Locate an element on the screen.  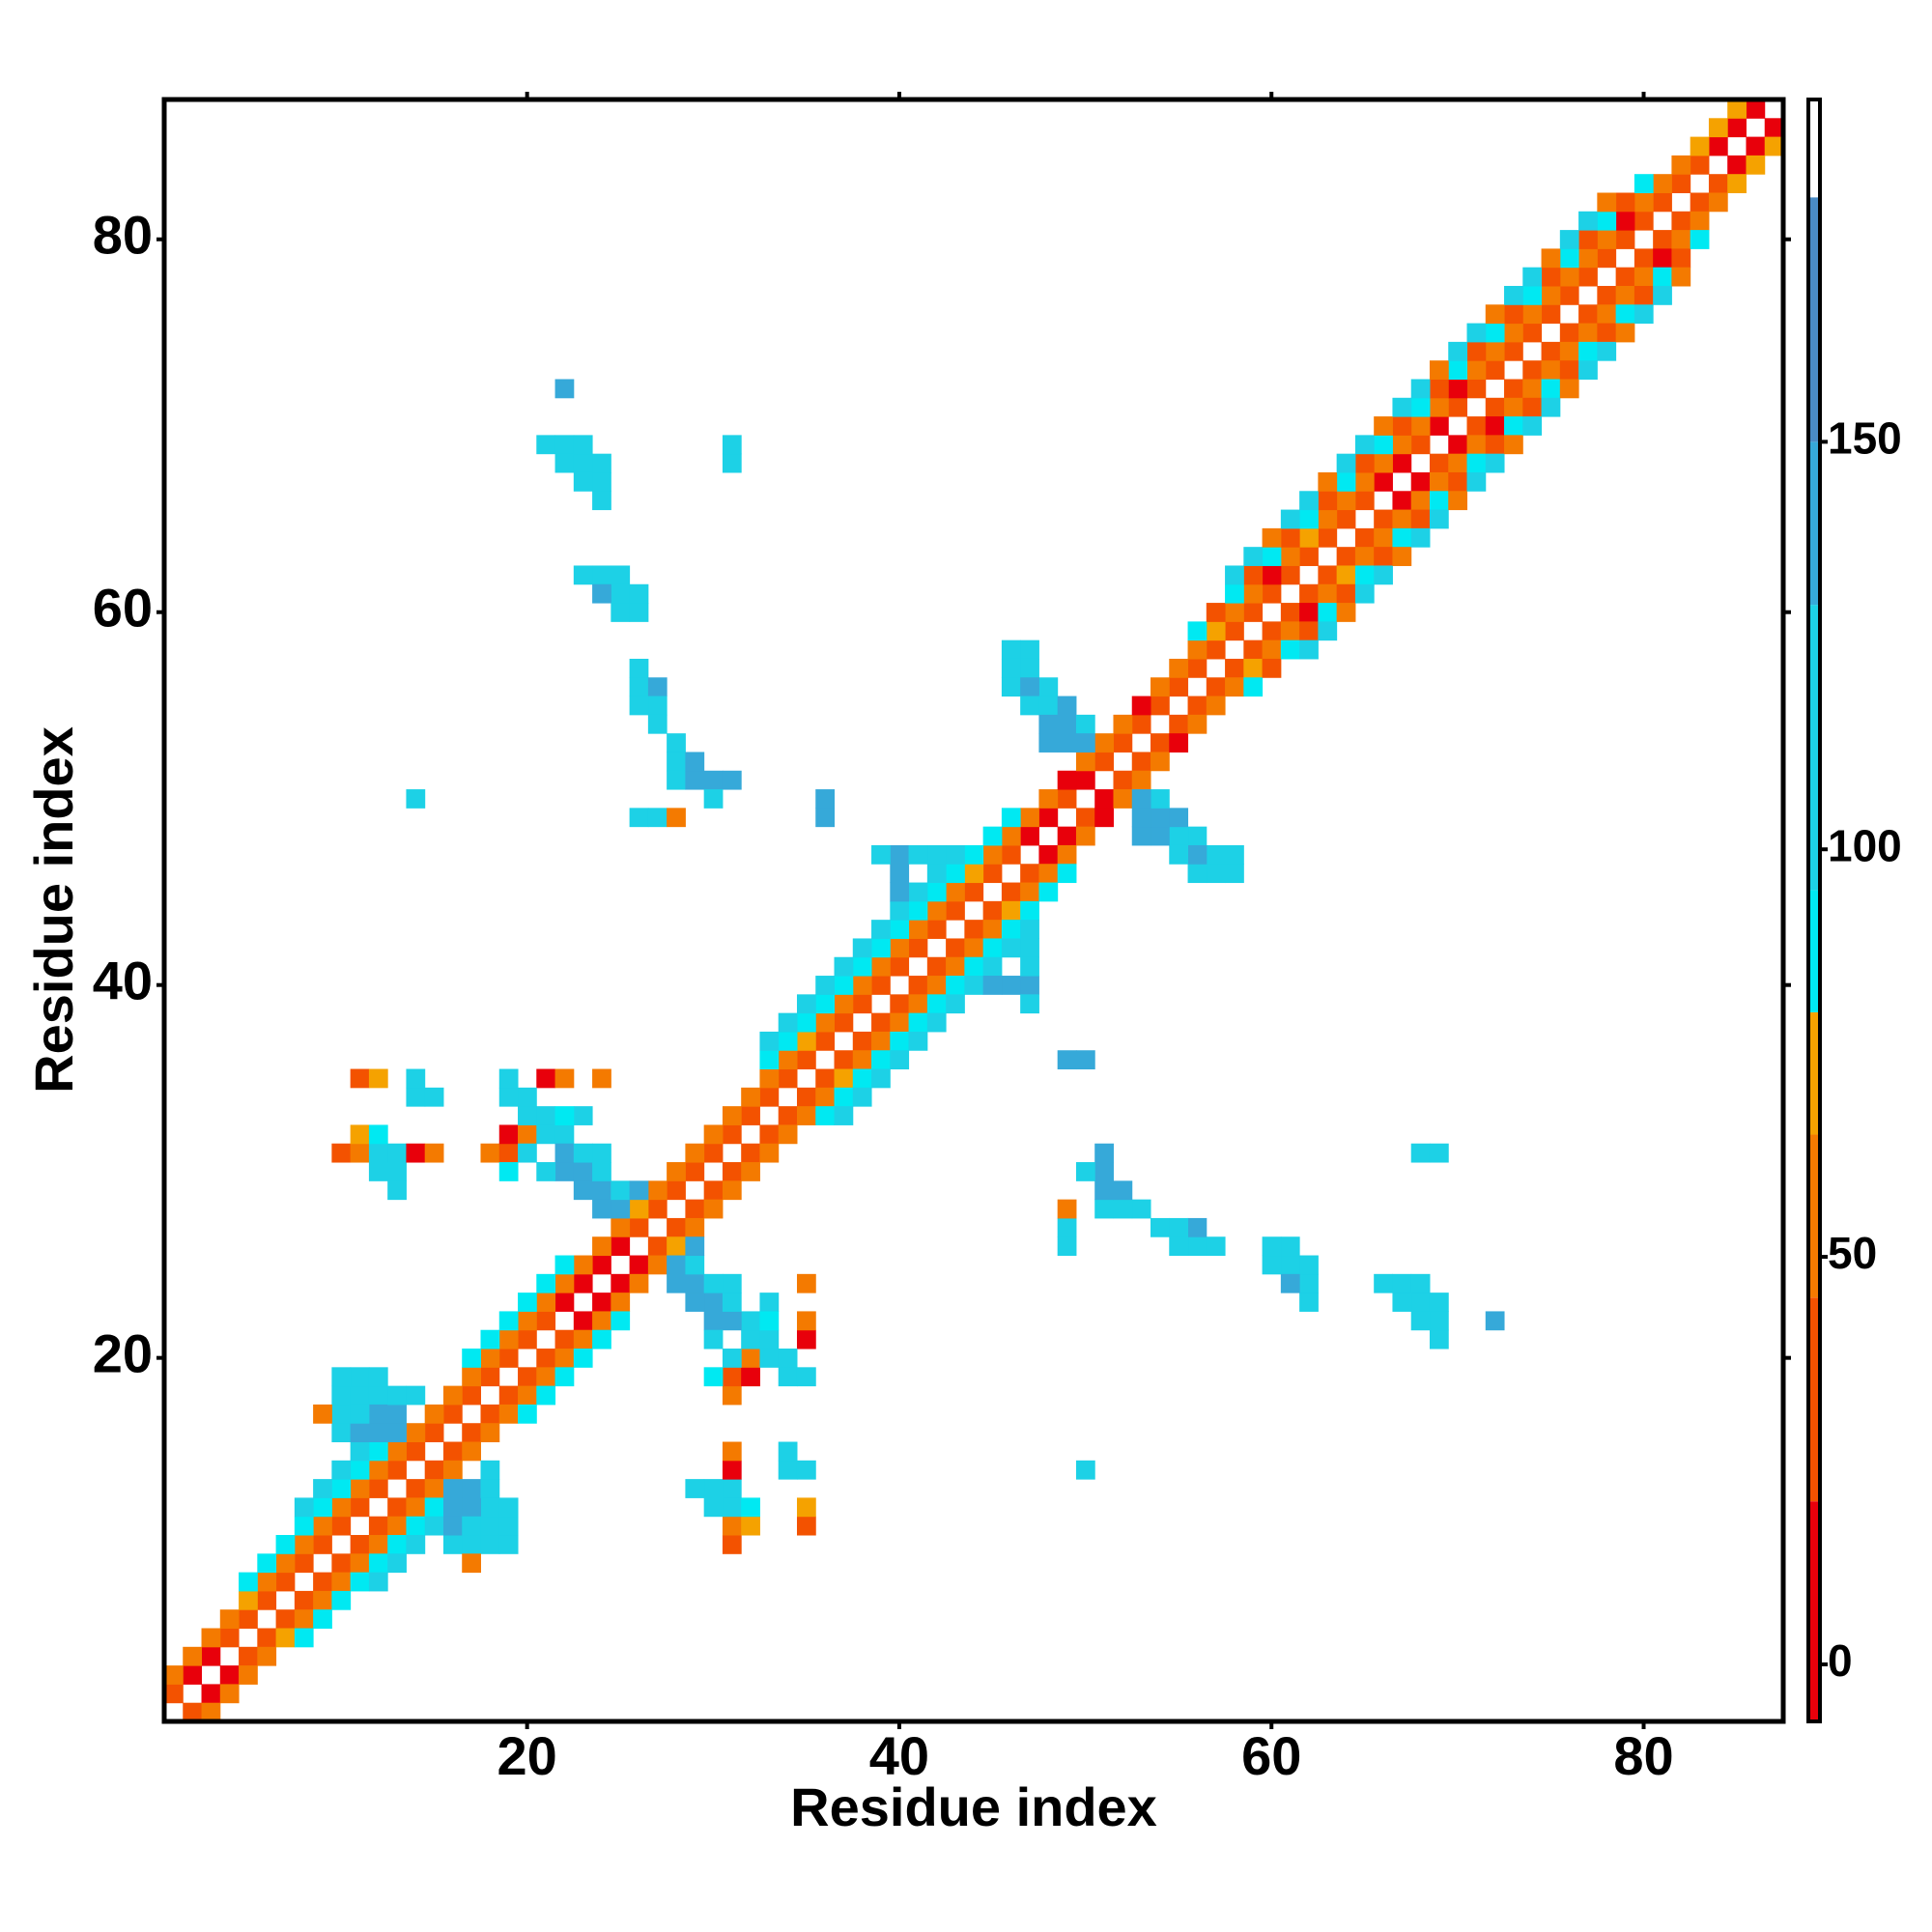
y-axis-title: Residue index is located at coordinates (53, 910).